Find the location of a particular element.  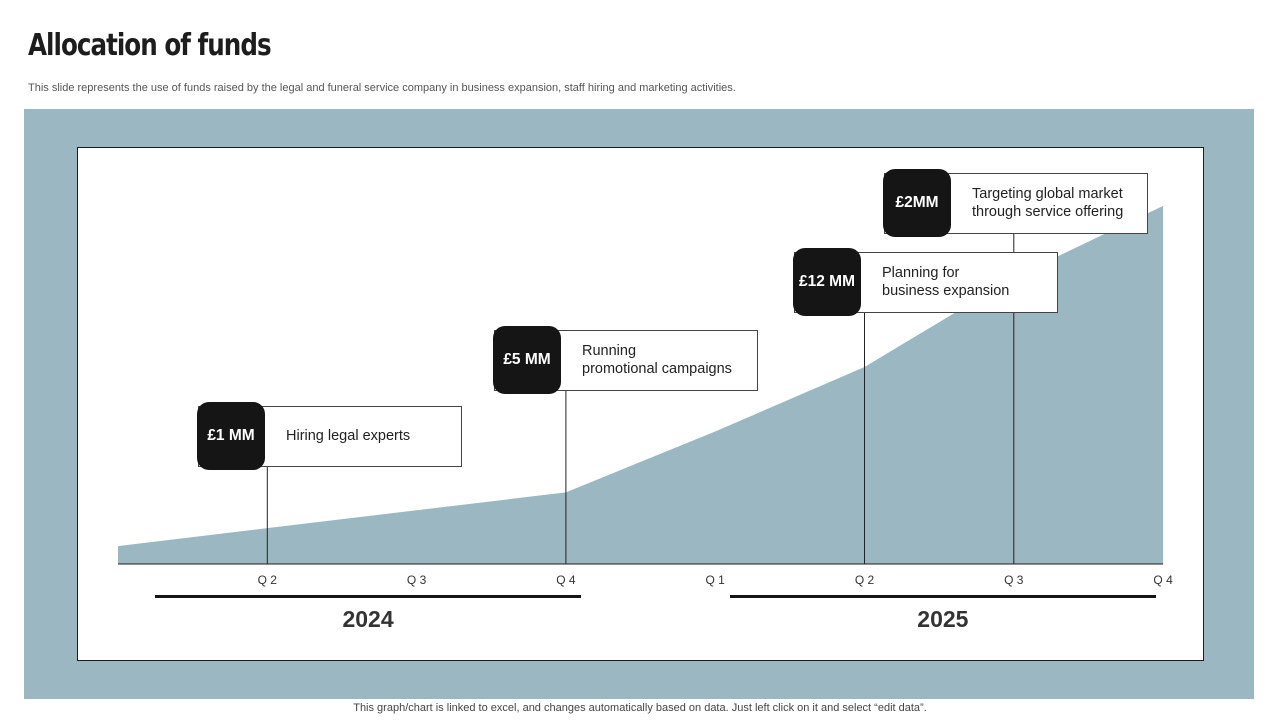

annotation-value-badge: £5 MM is located at coordinates (527, 360).